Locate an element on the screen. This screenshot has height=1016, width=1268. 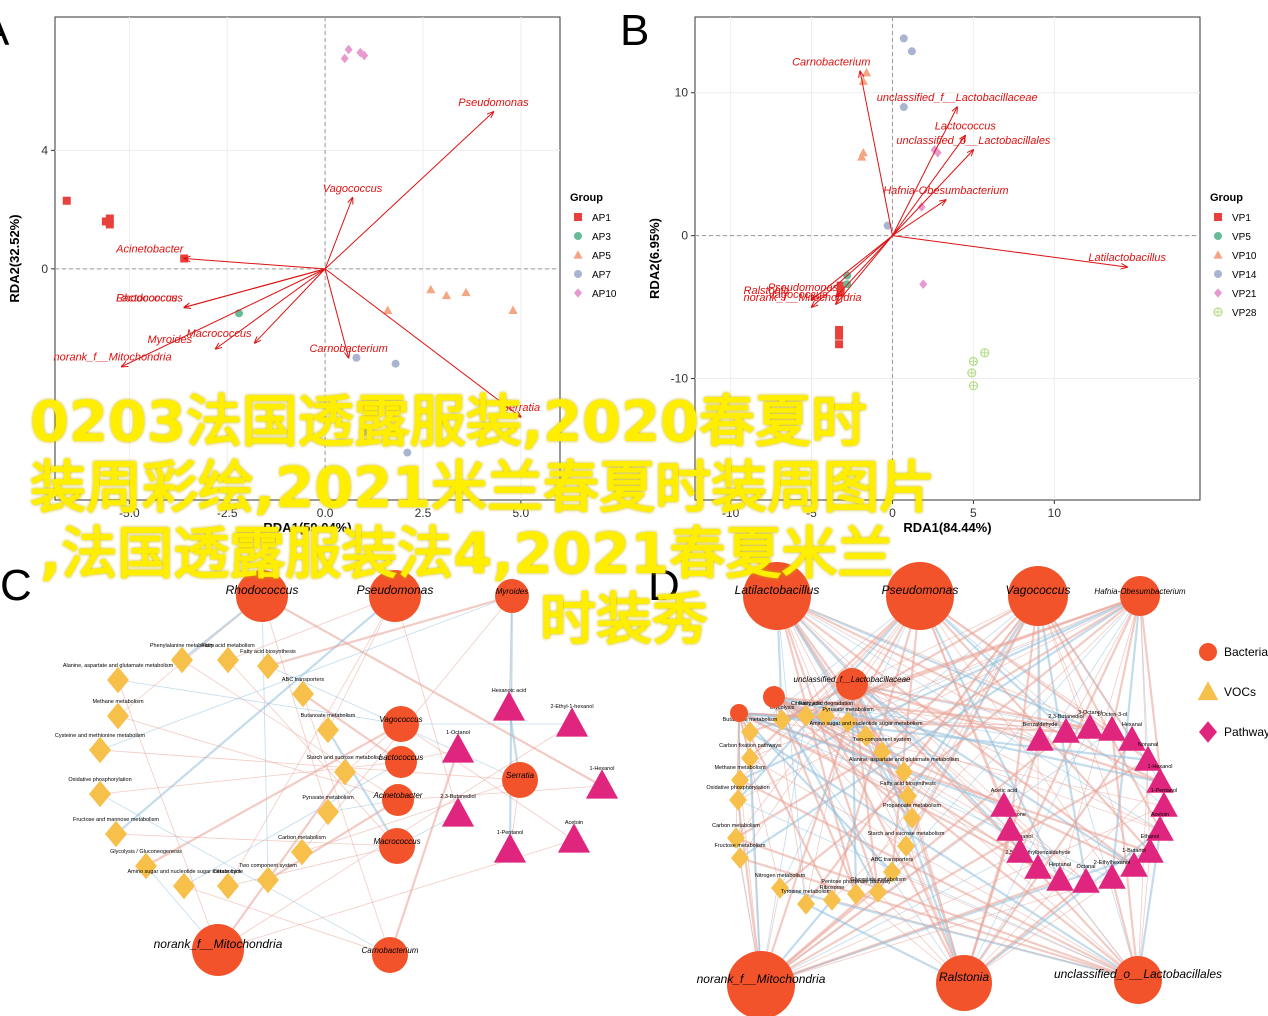
panel-D-bacteria-label: unclassified_o__Lactobacillales is located at coordinates (1138, 974).